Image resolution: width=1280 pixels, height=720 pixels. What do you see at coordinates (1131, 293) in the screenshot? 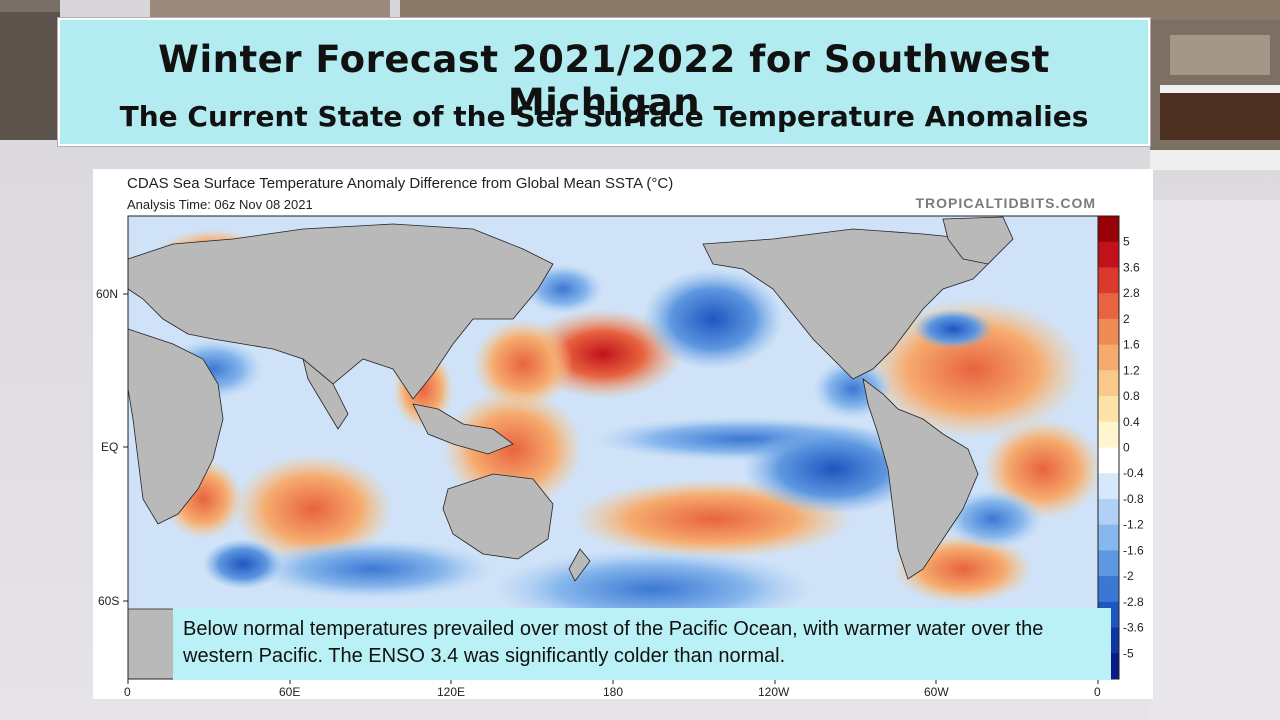
I see `colorbar-label: 2.8` at bounding box center [1131, 293].